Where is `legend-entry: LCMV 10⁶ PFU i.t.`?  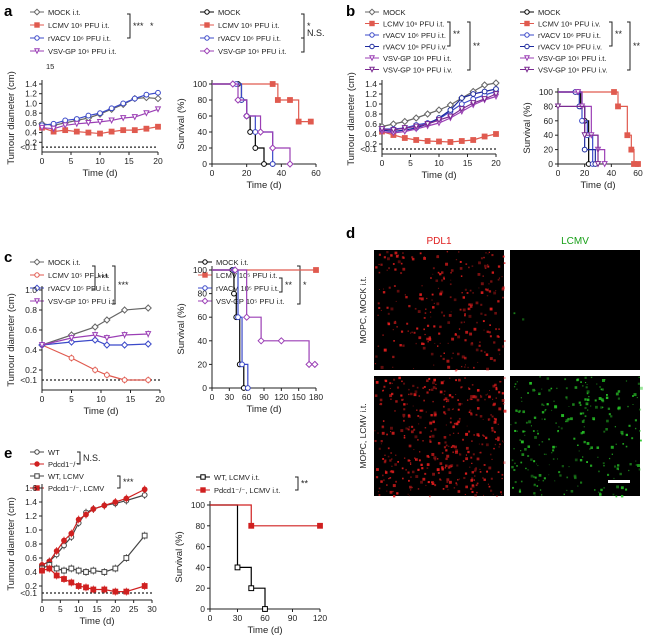
legend-entry: LCMV 10⁶ PFU i.t. is located at coordinates (413, 24).